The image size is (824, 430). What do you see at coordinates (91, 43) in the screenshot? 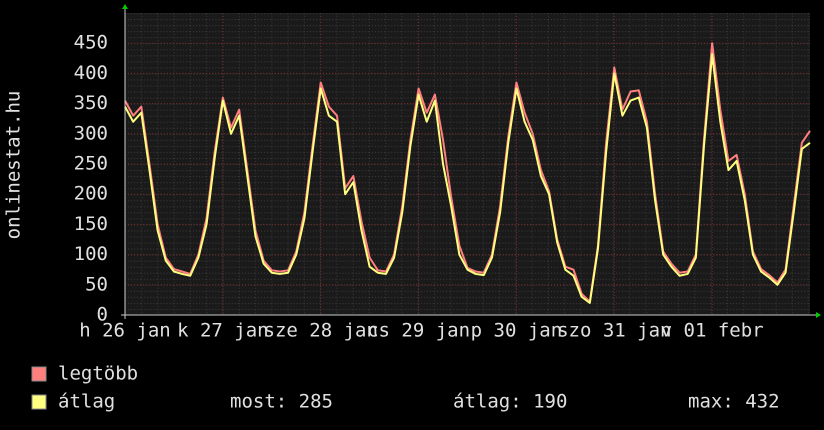
I see `y-tick-label: 450` at bounding box center [91, 43].